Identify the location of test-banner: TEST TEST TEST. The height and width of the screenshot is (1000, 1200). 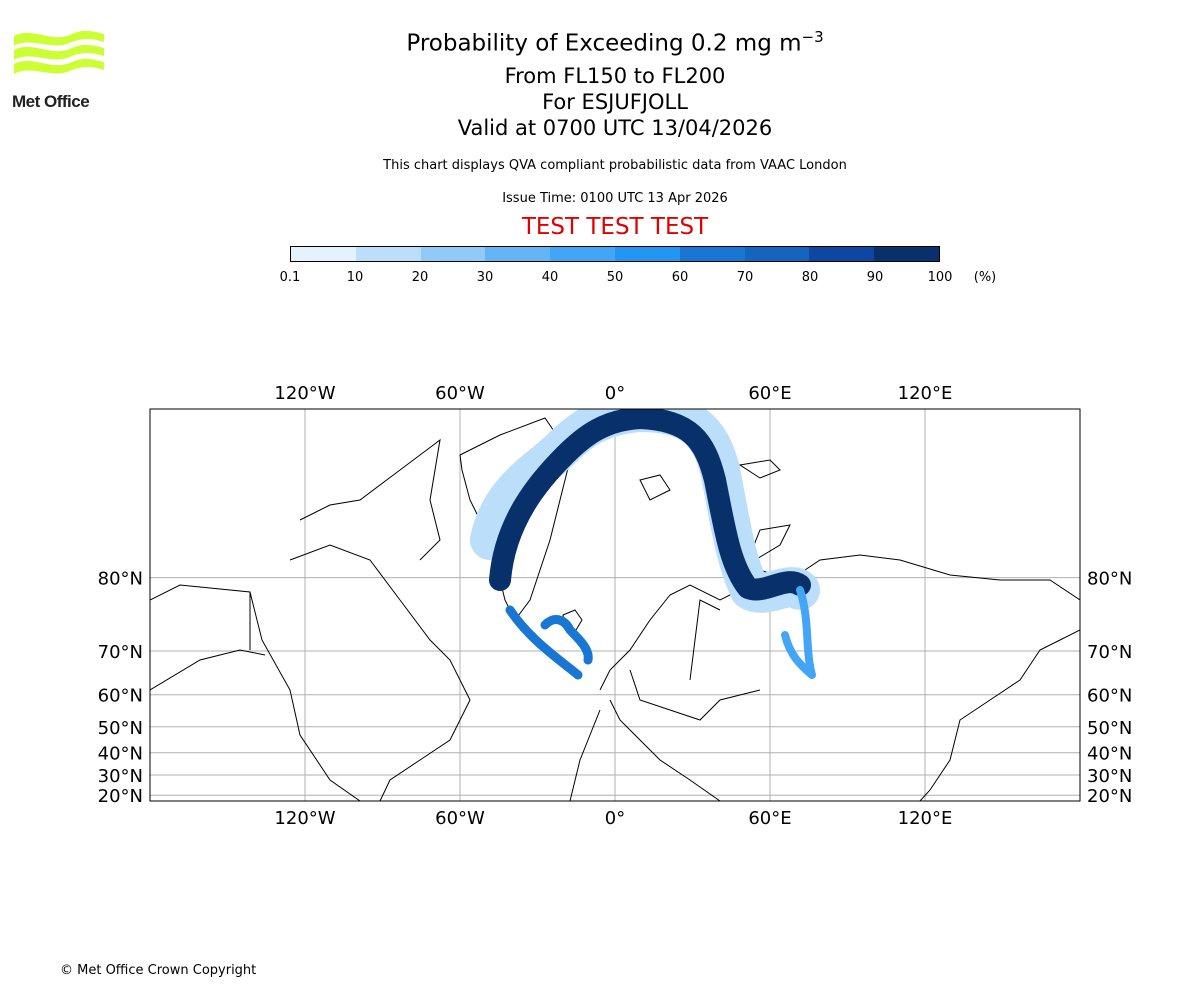
(615, 227).